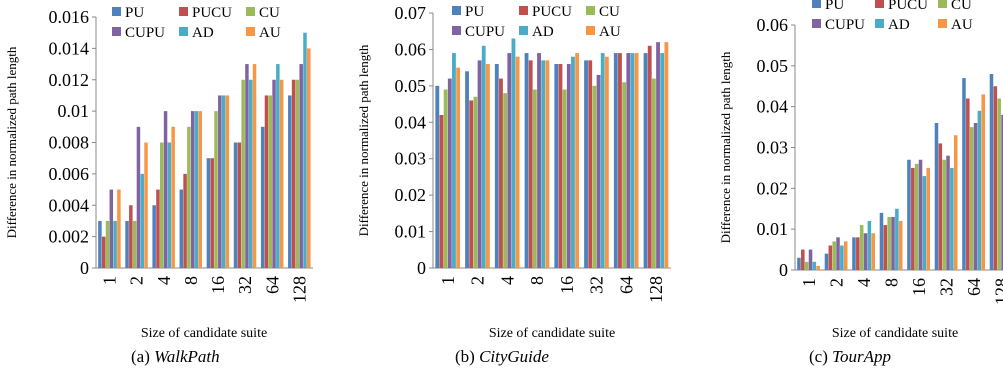  Describe the element at coordinates (183, 31) in the screenshot. I see `legend-swatch-ad` at that location.